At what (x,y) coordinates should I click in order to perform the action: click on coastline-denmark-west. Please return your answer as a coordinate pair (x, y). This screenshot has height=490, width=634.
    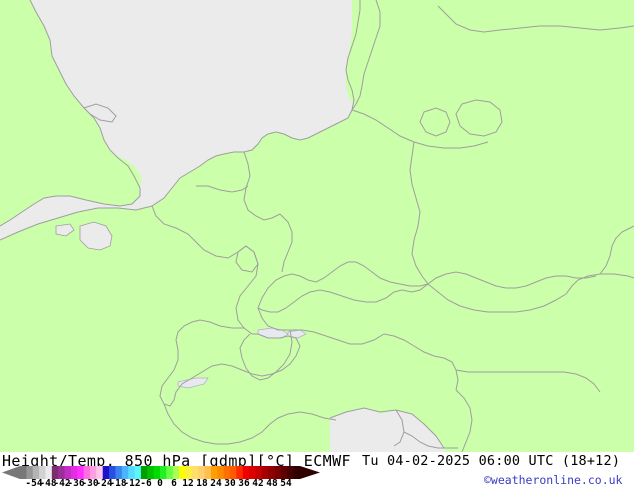
    Looking at the image, I should click on (353, 55).